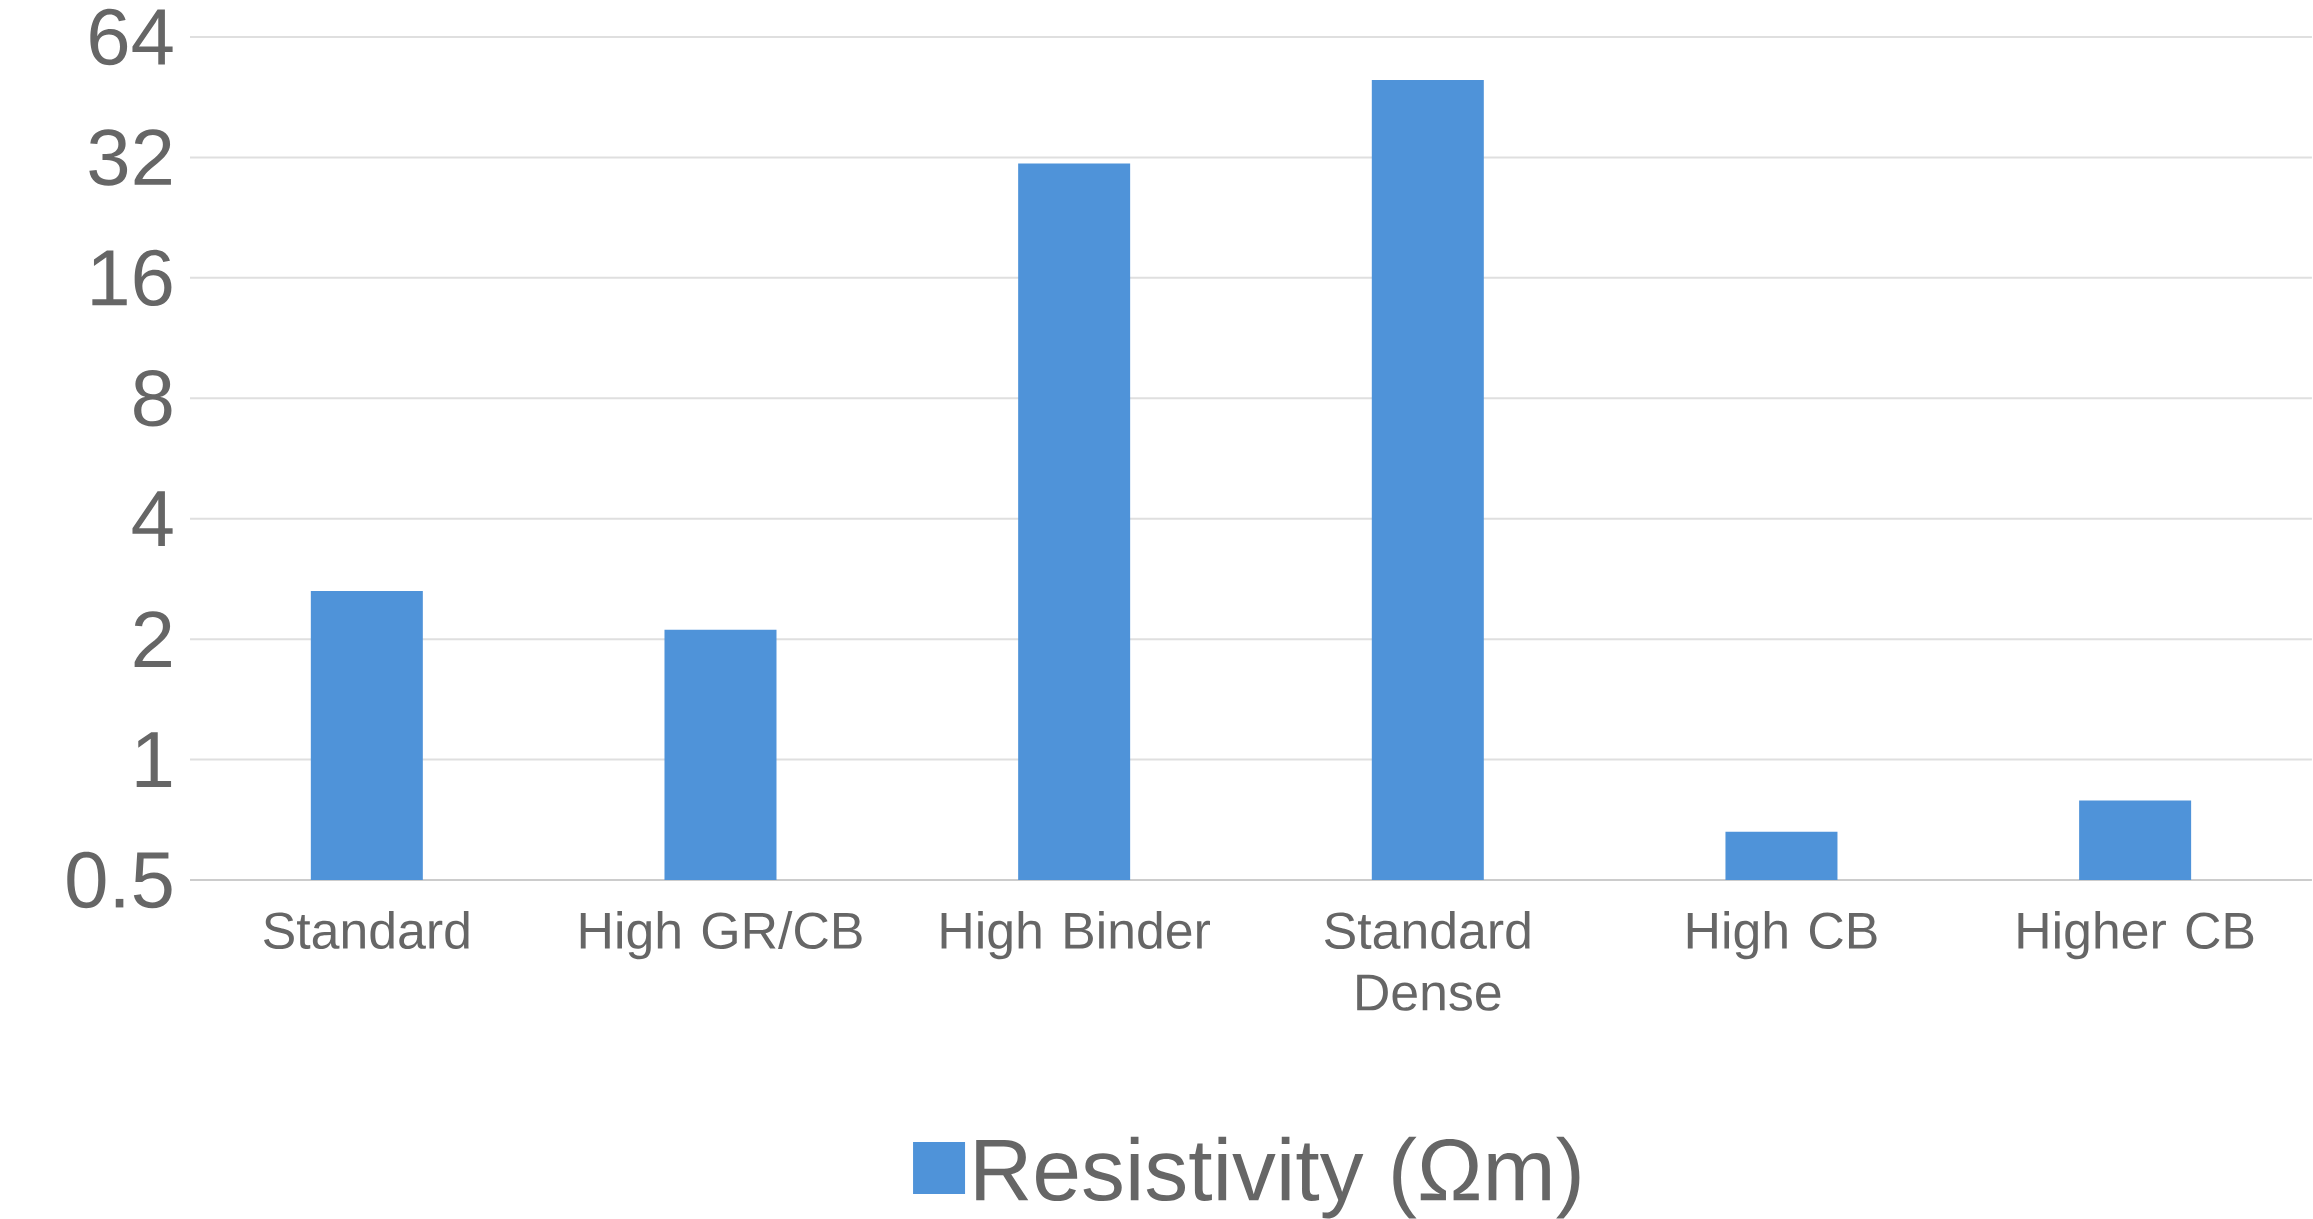 The width and height of the screenshot is (2313, 1219). Describe the element at coordinates (1427, 961) in the screenshot. I see `x-tick-label: Standard Dense` at that location.